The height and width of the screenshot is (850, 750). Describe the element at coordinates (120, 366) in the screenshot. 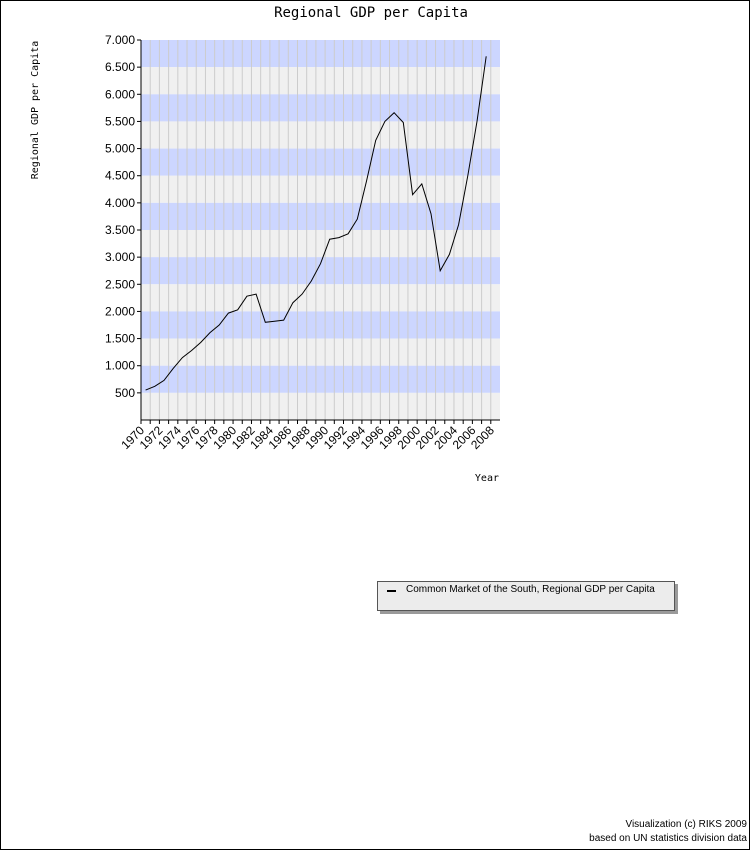

I see `y-tick-label: 1.000` at that location.